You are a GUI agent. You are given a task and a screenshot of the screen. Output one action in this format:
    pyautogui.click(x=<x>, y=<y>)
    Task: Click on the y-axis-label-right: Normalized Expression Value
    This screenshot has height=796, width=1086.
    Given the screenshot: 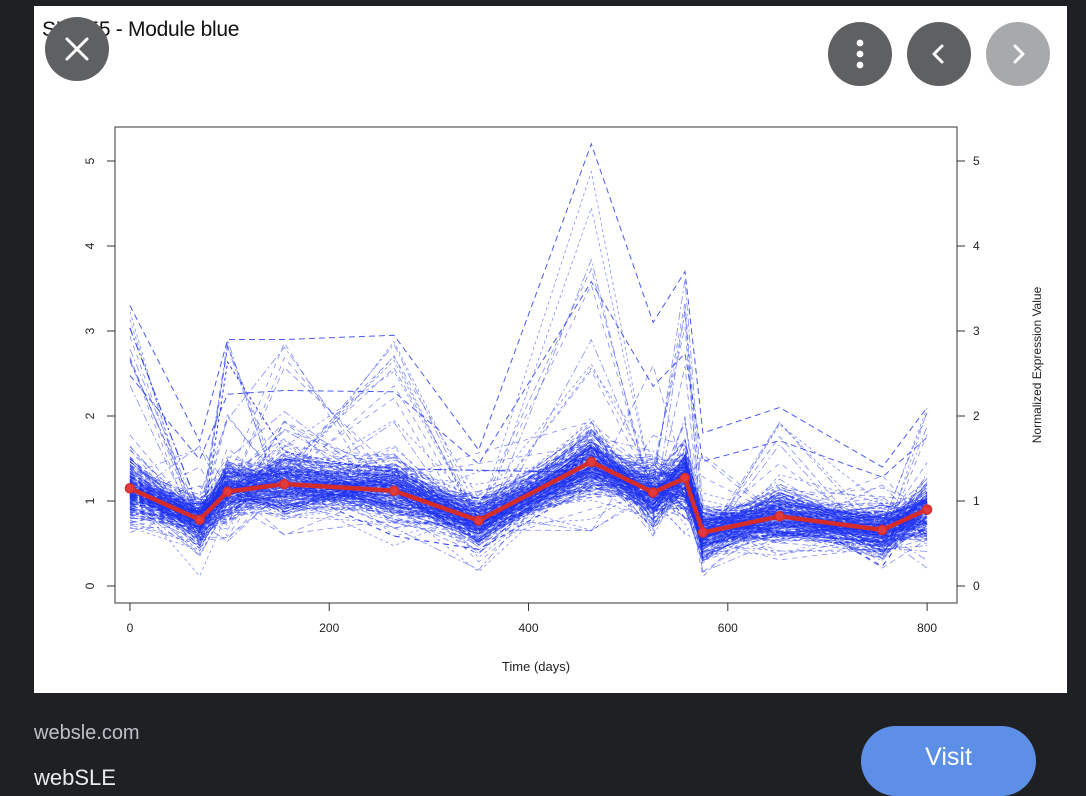 What is the action you would take?
    pyautogui.click(x=1037, y=364)
    